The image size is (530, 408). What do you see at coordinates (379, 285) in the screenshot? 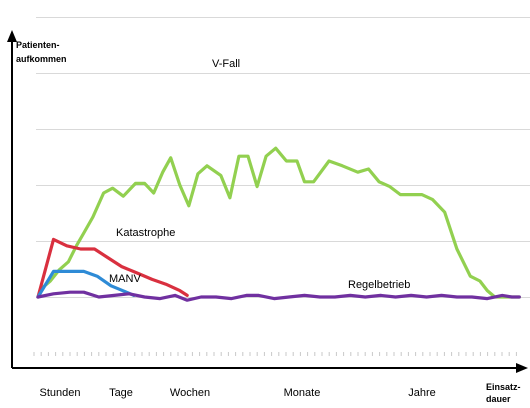
I see `series-label-regelbetrieb: Regelbetrieb` at bounding box center [379, 285].